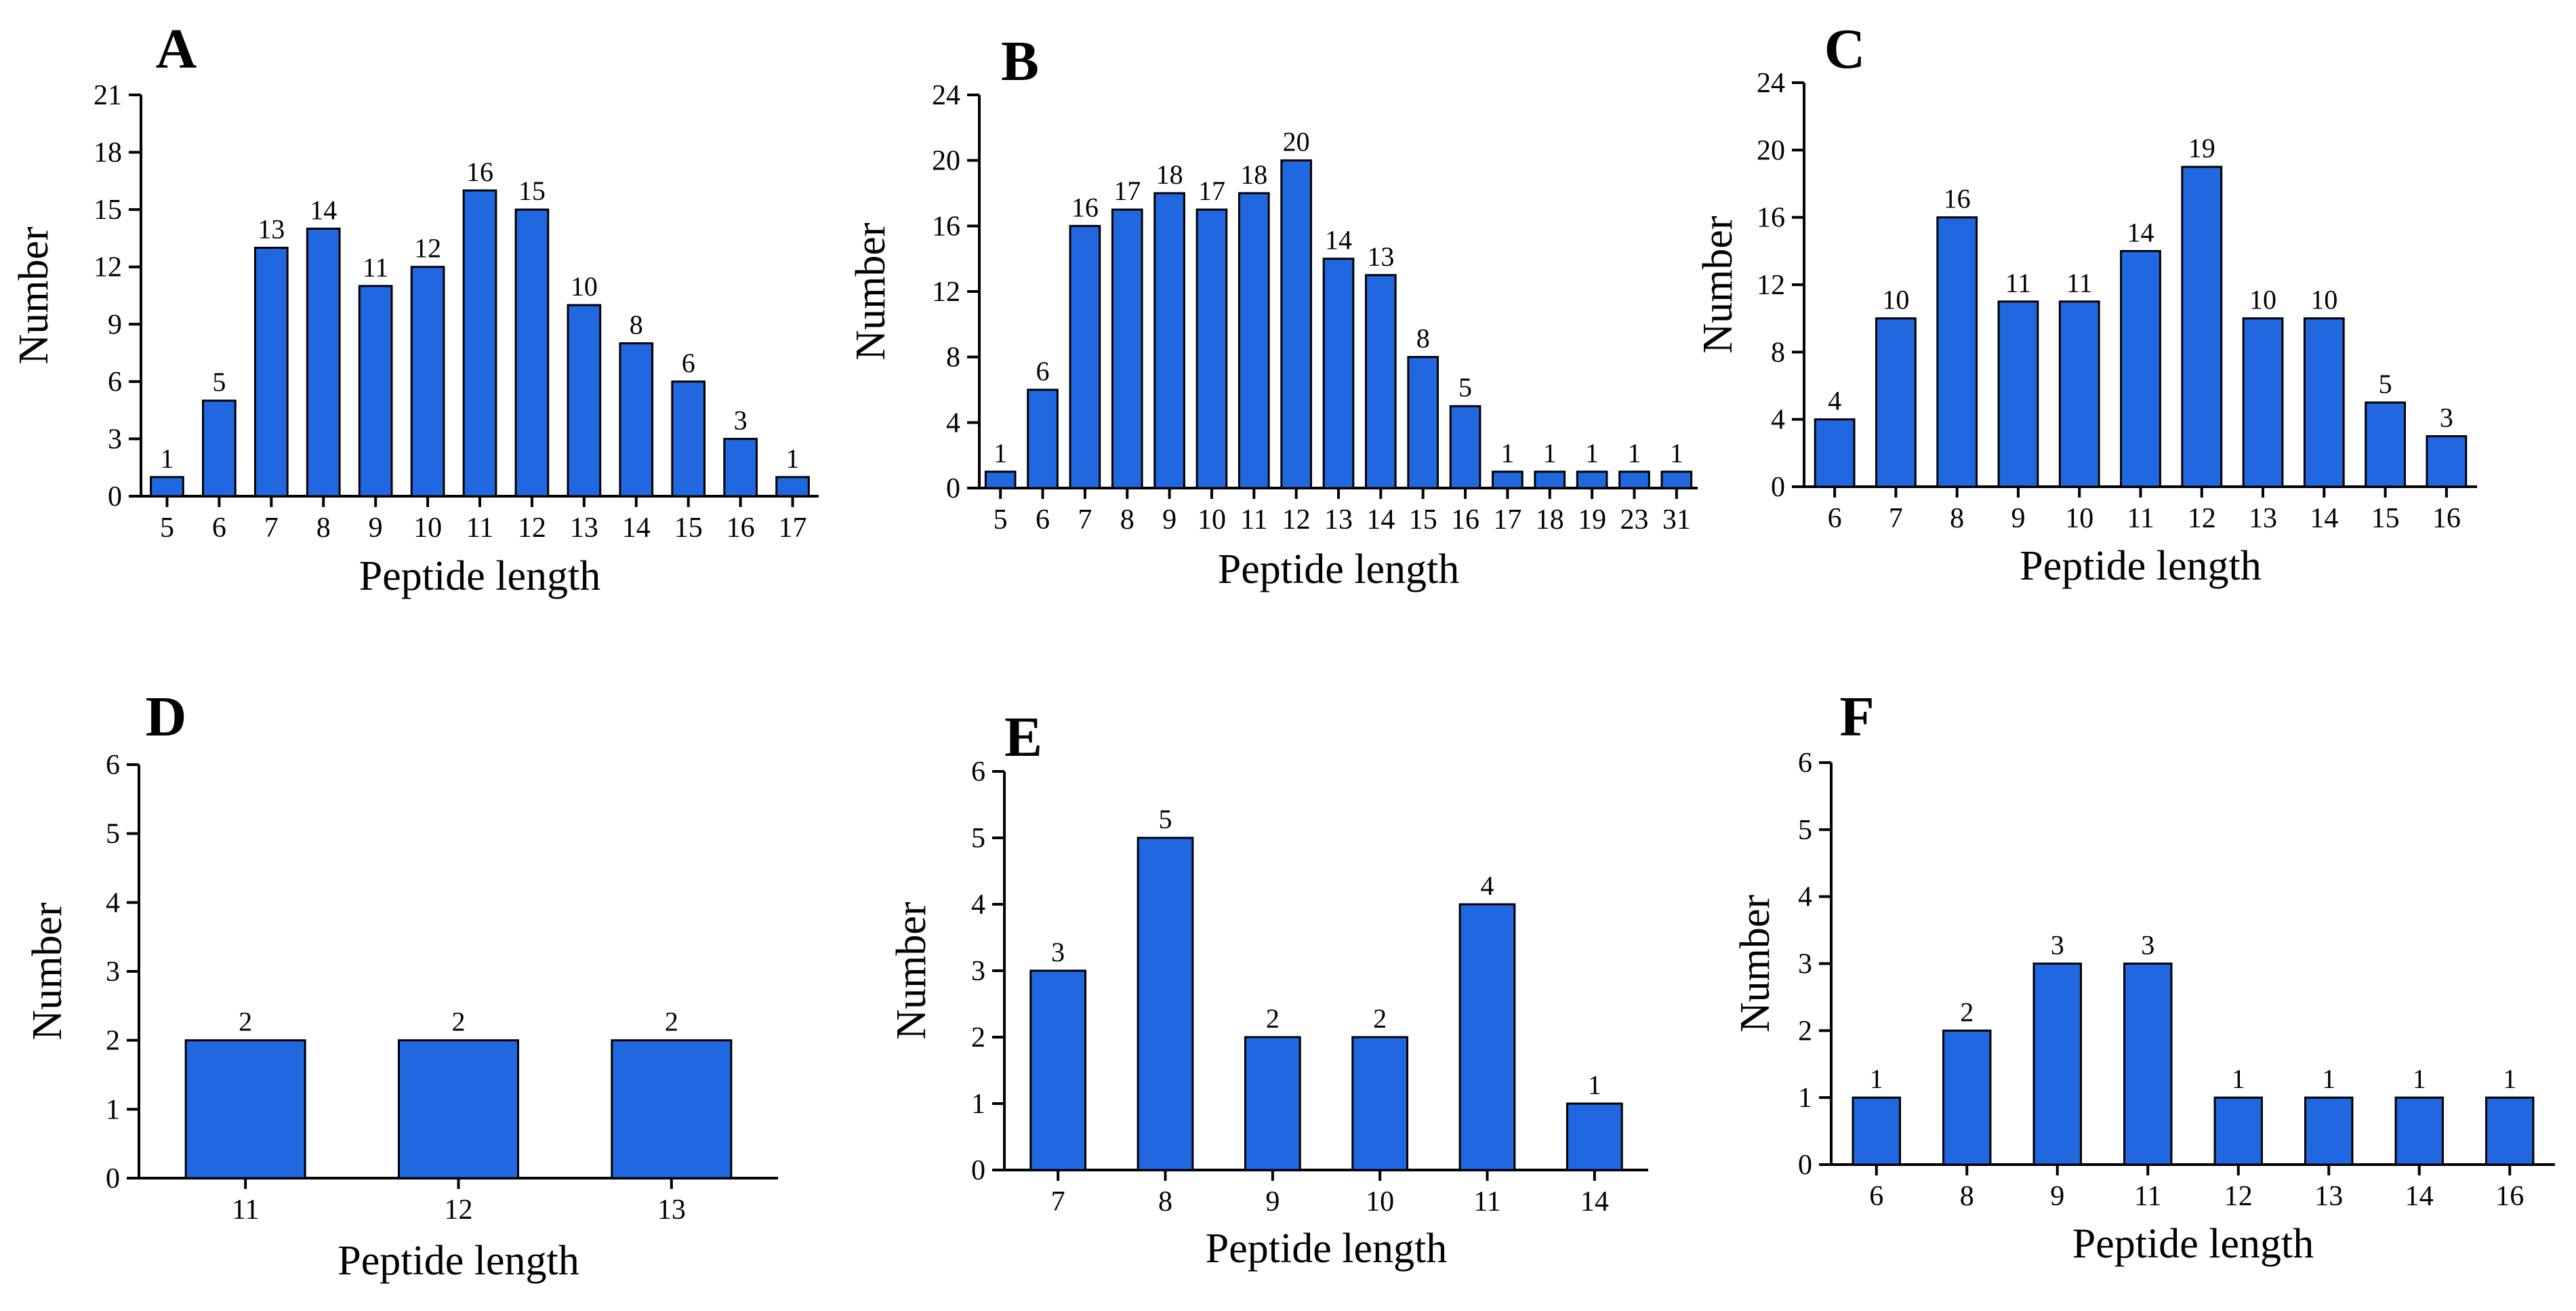 The image size is (2576, 1311). What do you see at coordinates (108, 267) in the screenshot?
I see `y-tick-label: 12` at bounding box center [108, 267].